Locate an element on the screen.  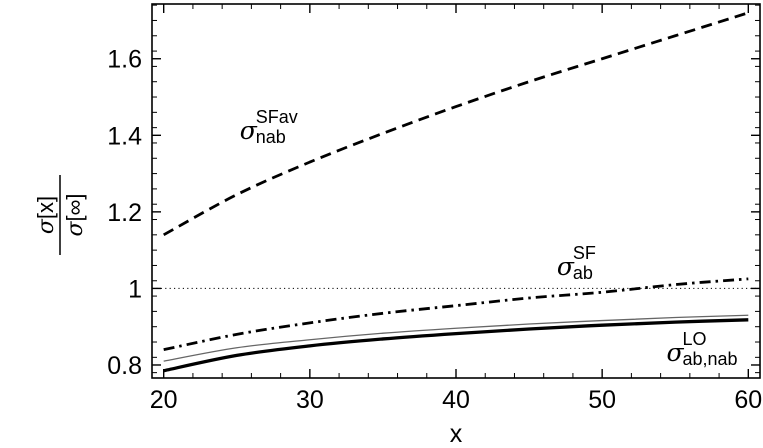
y-axis-label: σ[x] σ[∞] is located at coordinates (60, 215).